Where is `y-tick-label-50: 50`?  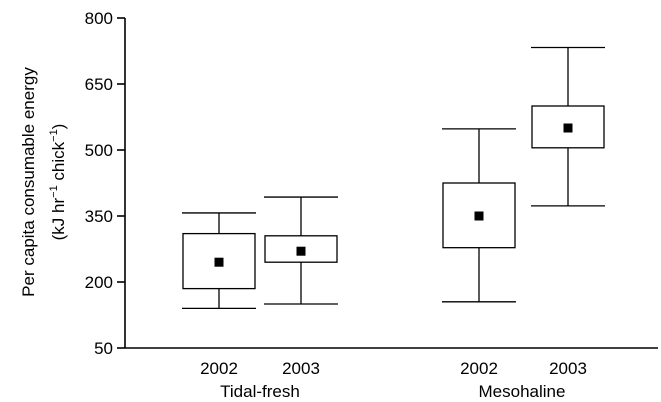
y-tick-label-50: 50 is located at coordinates (103, 348).